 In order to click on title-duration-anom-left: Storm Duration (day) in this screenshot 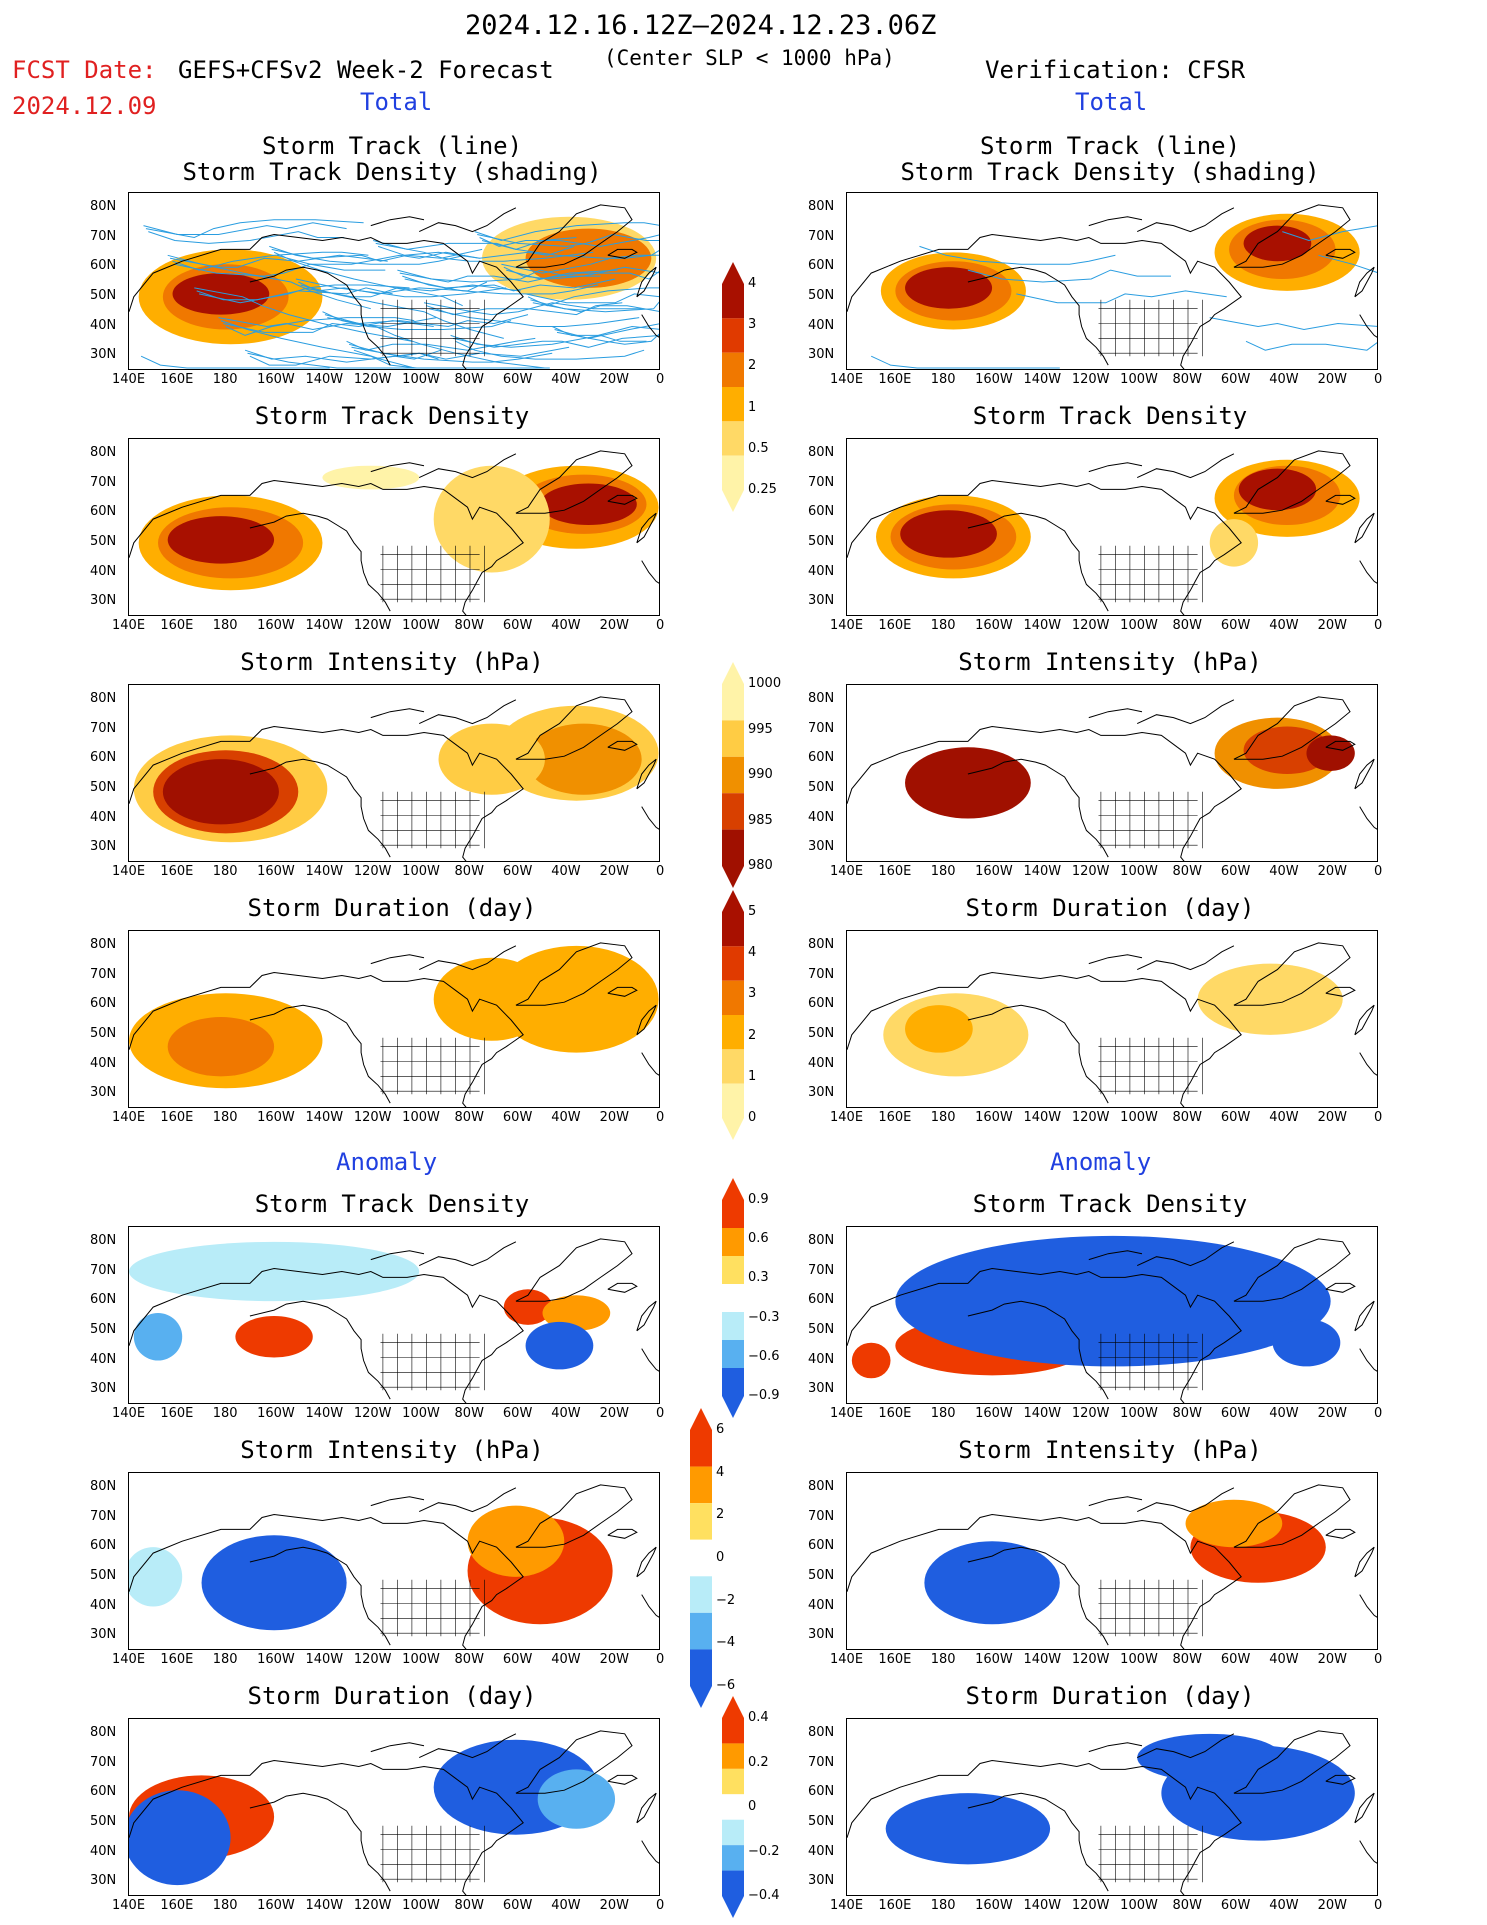, I will do `click(392, 1696)`.